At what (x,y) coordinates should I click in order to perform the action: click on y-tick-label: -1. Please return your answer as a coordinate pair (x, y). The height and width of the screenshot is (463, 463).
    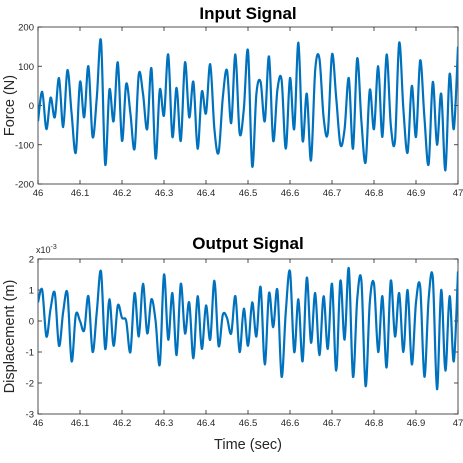
    Looking at the image, I should click on (30, 353).